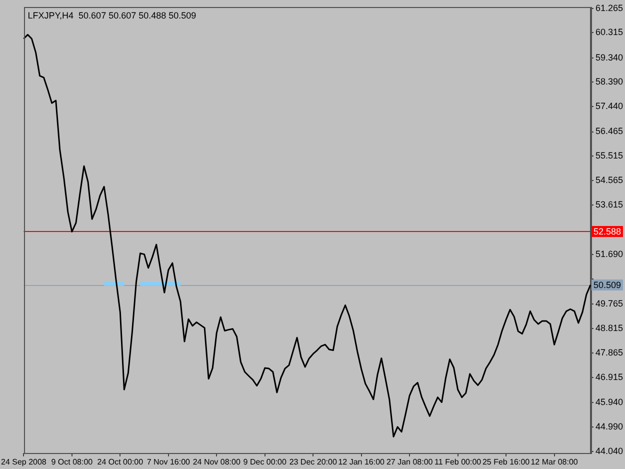 Image resolution: width=625 pixels, height=469 pixels. Describe the element at coordinates (506, 461) in the screenshot. I see `x-tick-label: 25 Feb 16:00` at that location.